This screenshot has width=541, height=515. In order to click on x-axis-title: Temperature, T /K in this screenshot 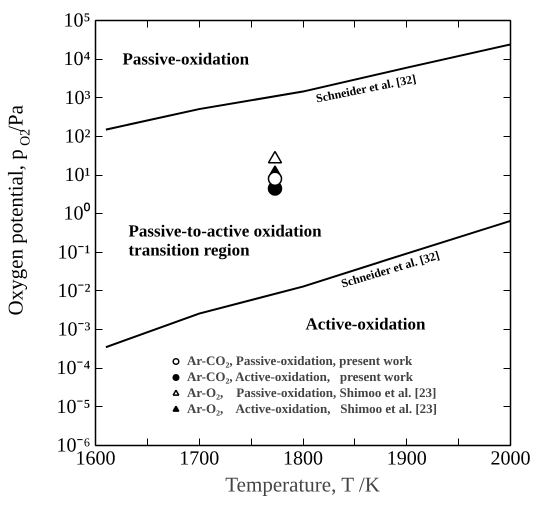, I will do `click(302, 484)`.